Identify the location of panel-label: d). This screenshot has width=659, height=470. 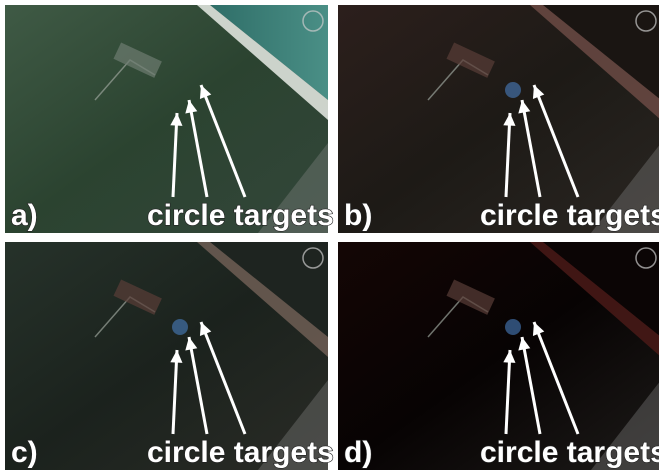
(358, 452).